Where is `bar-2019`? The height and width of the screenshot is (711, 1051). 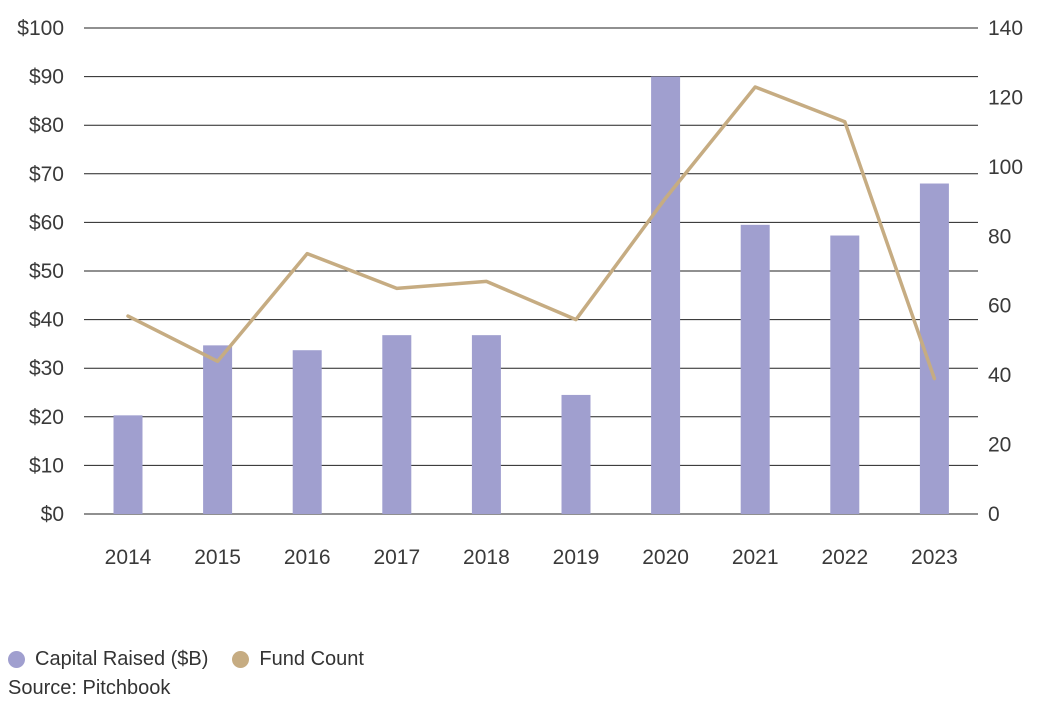 bar-2019 is located at coordinates (576, 454).